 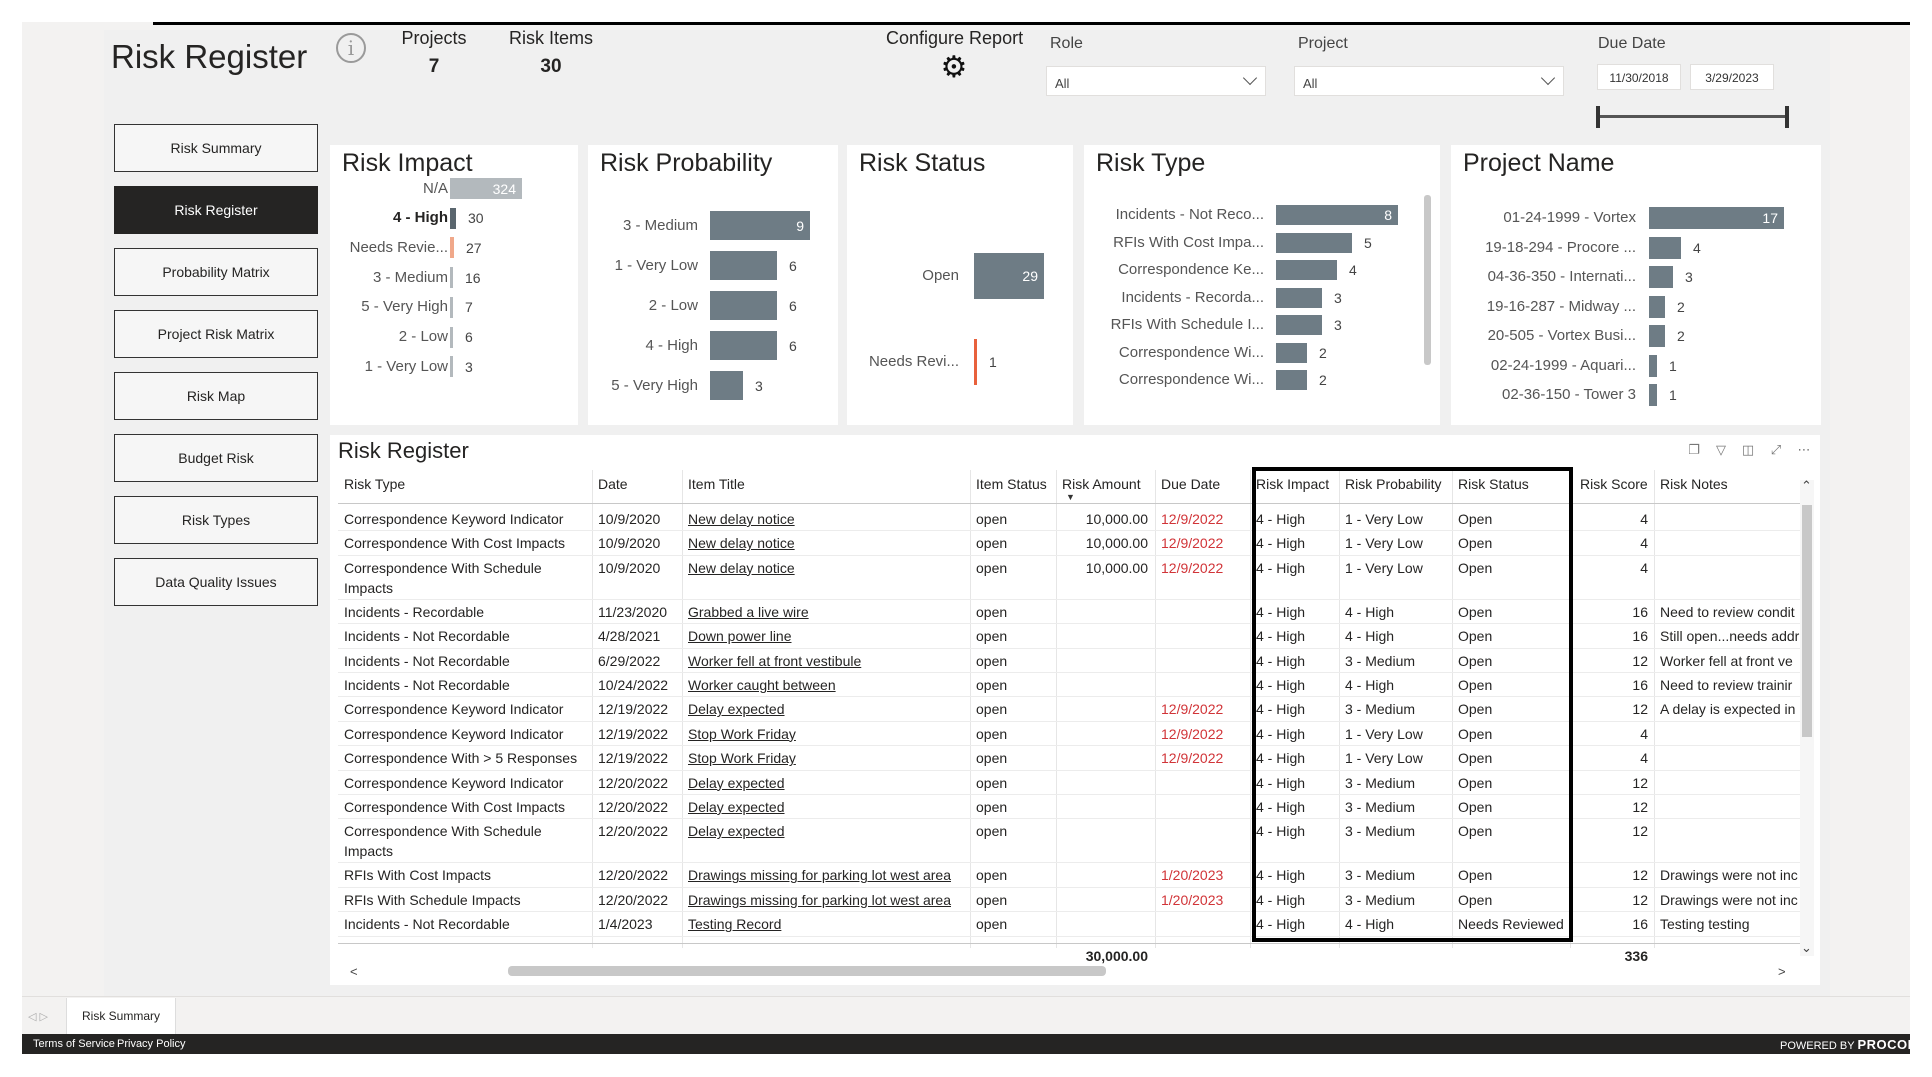 What do you see at coordinates (1721, 449) in the screenshot?
I see `filter-icon: ▽` at bounding box center [1721, 449].